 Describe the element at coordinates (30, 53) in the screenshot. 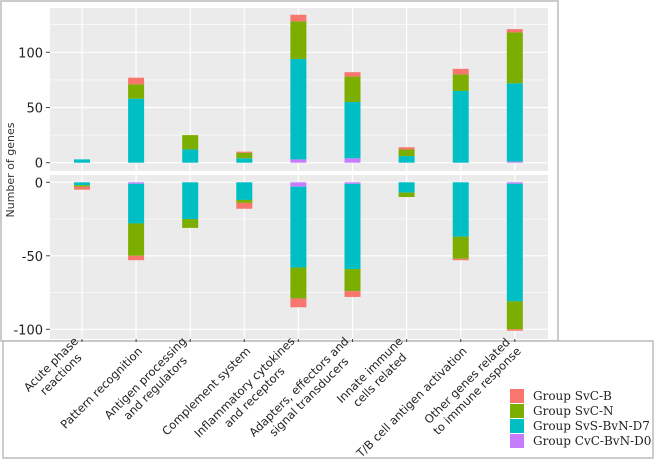

I see `y-tick-label: 100` at that location.